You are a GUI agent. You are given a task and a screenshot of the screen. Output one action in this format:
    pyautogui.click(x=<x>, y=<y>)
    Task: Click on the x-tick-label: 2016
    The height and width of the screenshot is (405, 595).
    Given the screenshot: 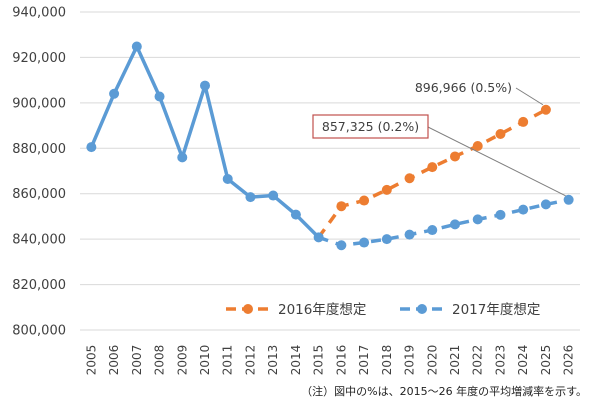 What is the action you would take?
    pyautogui.click(x=341, y=360)
    